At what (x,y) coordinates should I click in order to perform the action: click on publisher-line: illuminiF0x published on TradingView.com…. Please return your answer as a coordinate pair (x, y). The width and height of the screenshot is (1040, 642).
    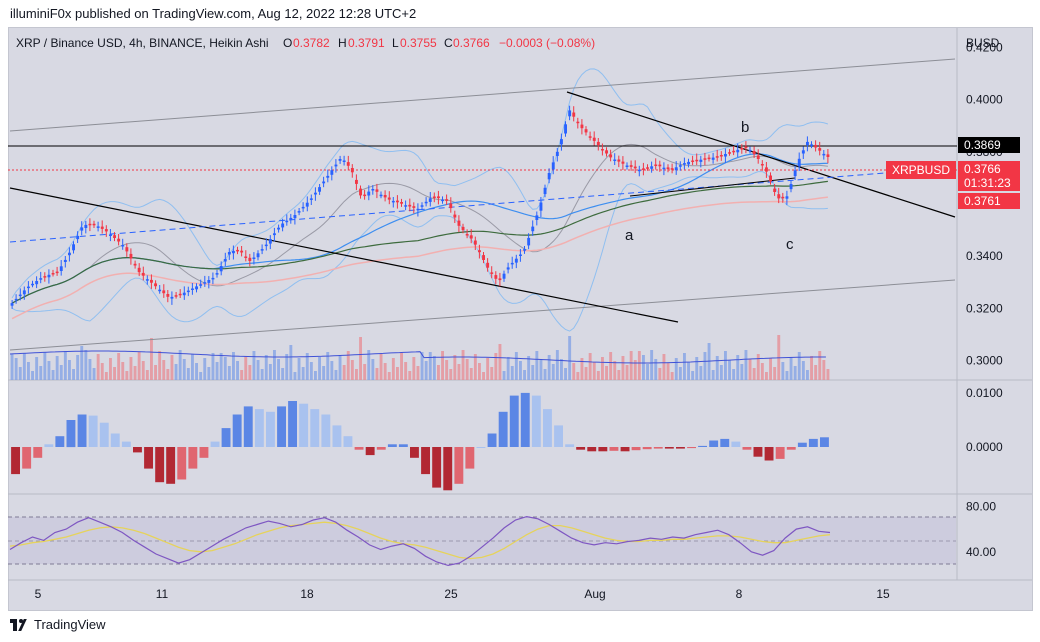
    Looking at the image, I should click on (213, 13).